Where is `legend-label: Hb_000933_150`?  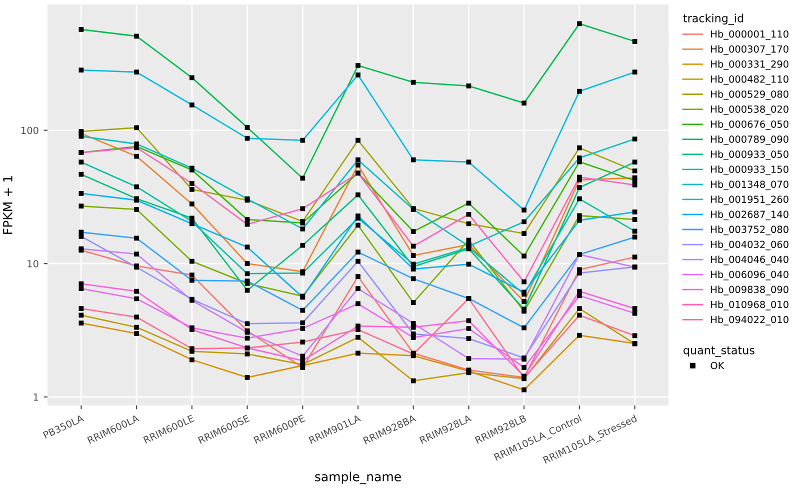
legend-label: Hb_000933_150 is located at coordinates (749, 170).